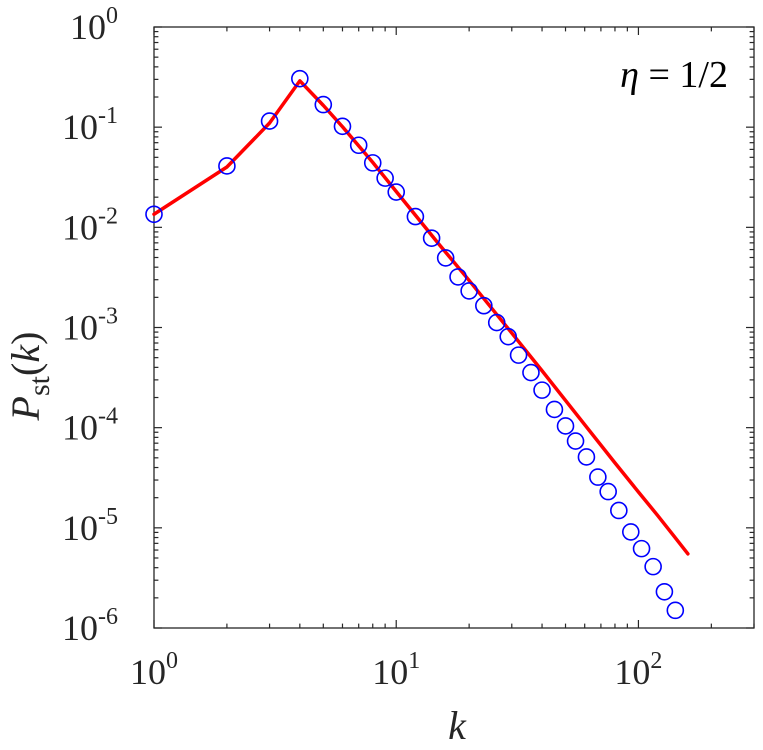  Describe the element at coordinates (39, 385) in the screenshot. I see `y-label-sub: st` at that location.